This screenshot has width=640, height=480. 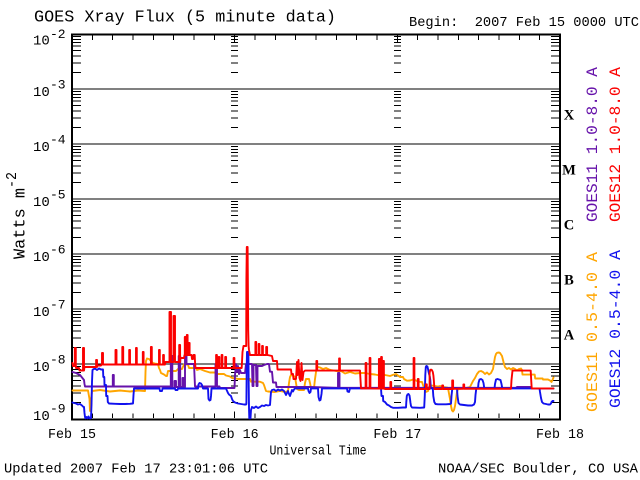 I want to click on svg-text: GOES12 0.5-4.0 A, so click(x=616, y=329).